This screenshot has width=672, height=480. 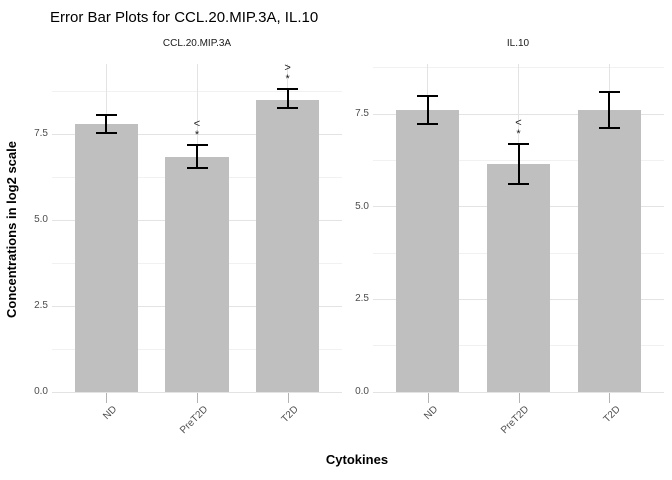 What do you see at coordinates (357, 459) in the screenshot?
I see `x-axis-title: Cytokines` at bounding box center [357, 459].